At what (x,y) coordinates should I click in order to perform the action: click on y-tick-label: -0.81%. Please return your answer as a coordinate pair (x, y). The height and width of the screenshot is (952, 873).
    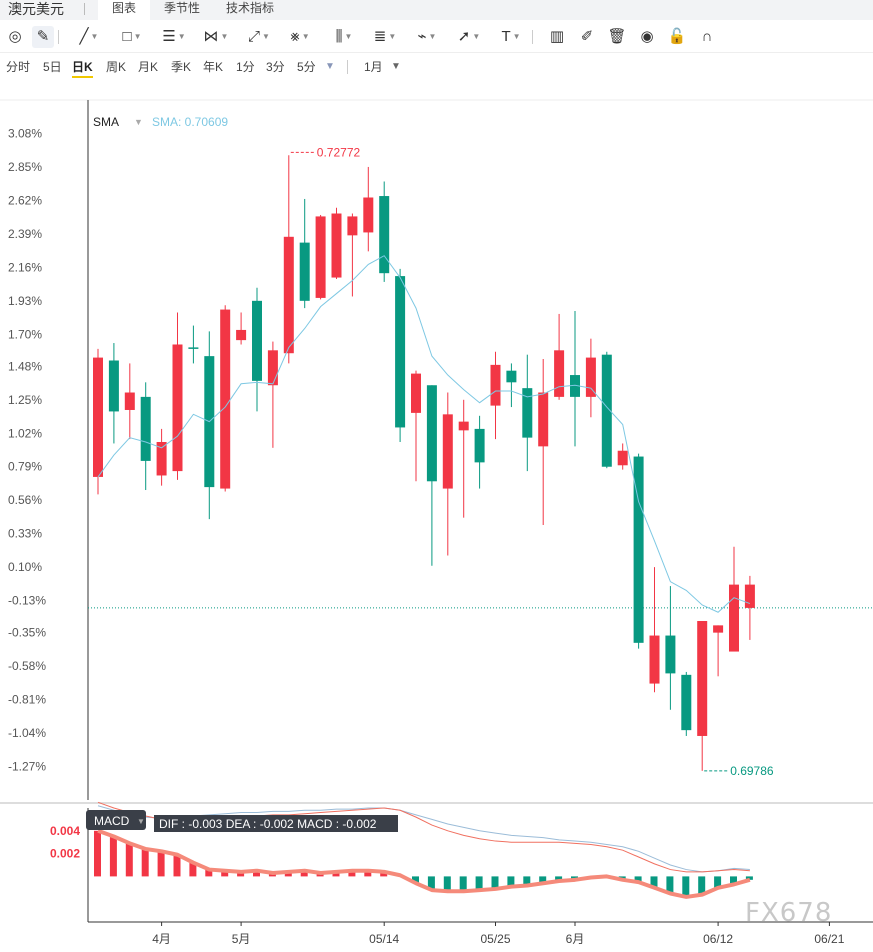
    Looking at the image, I should click on (27, 700).